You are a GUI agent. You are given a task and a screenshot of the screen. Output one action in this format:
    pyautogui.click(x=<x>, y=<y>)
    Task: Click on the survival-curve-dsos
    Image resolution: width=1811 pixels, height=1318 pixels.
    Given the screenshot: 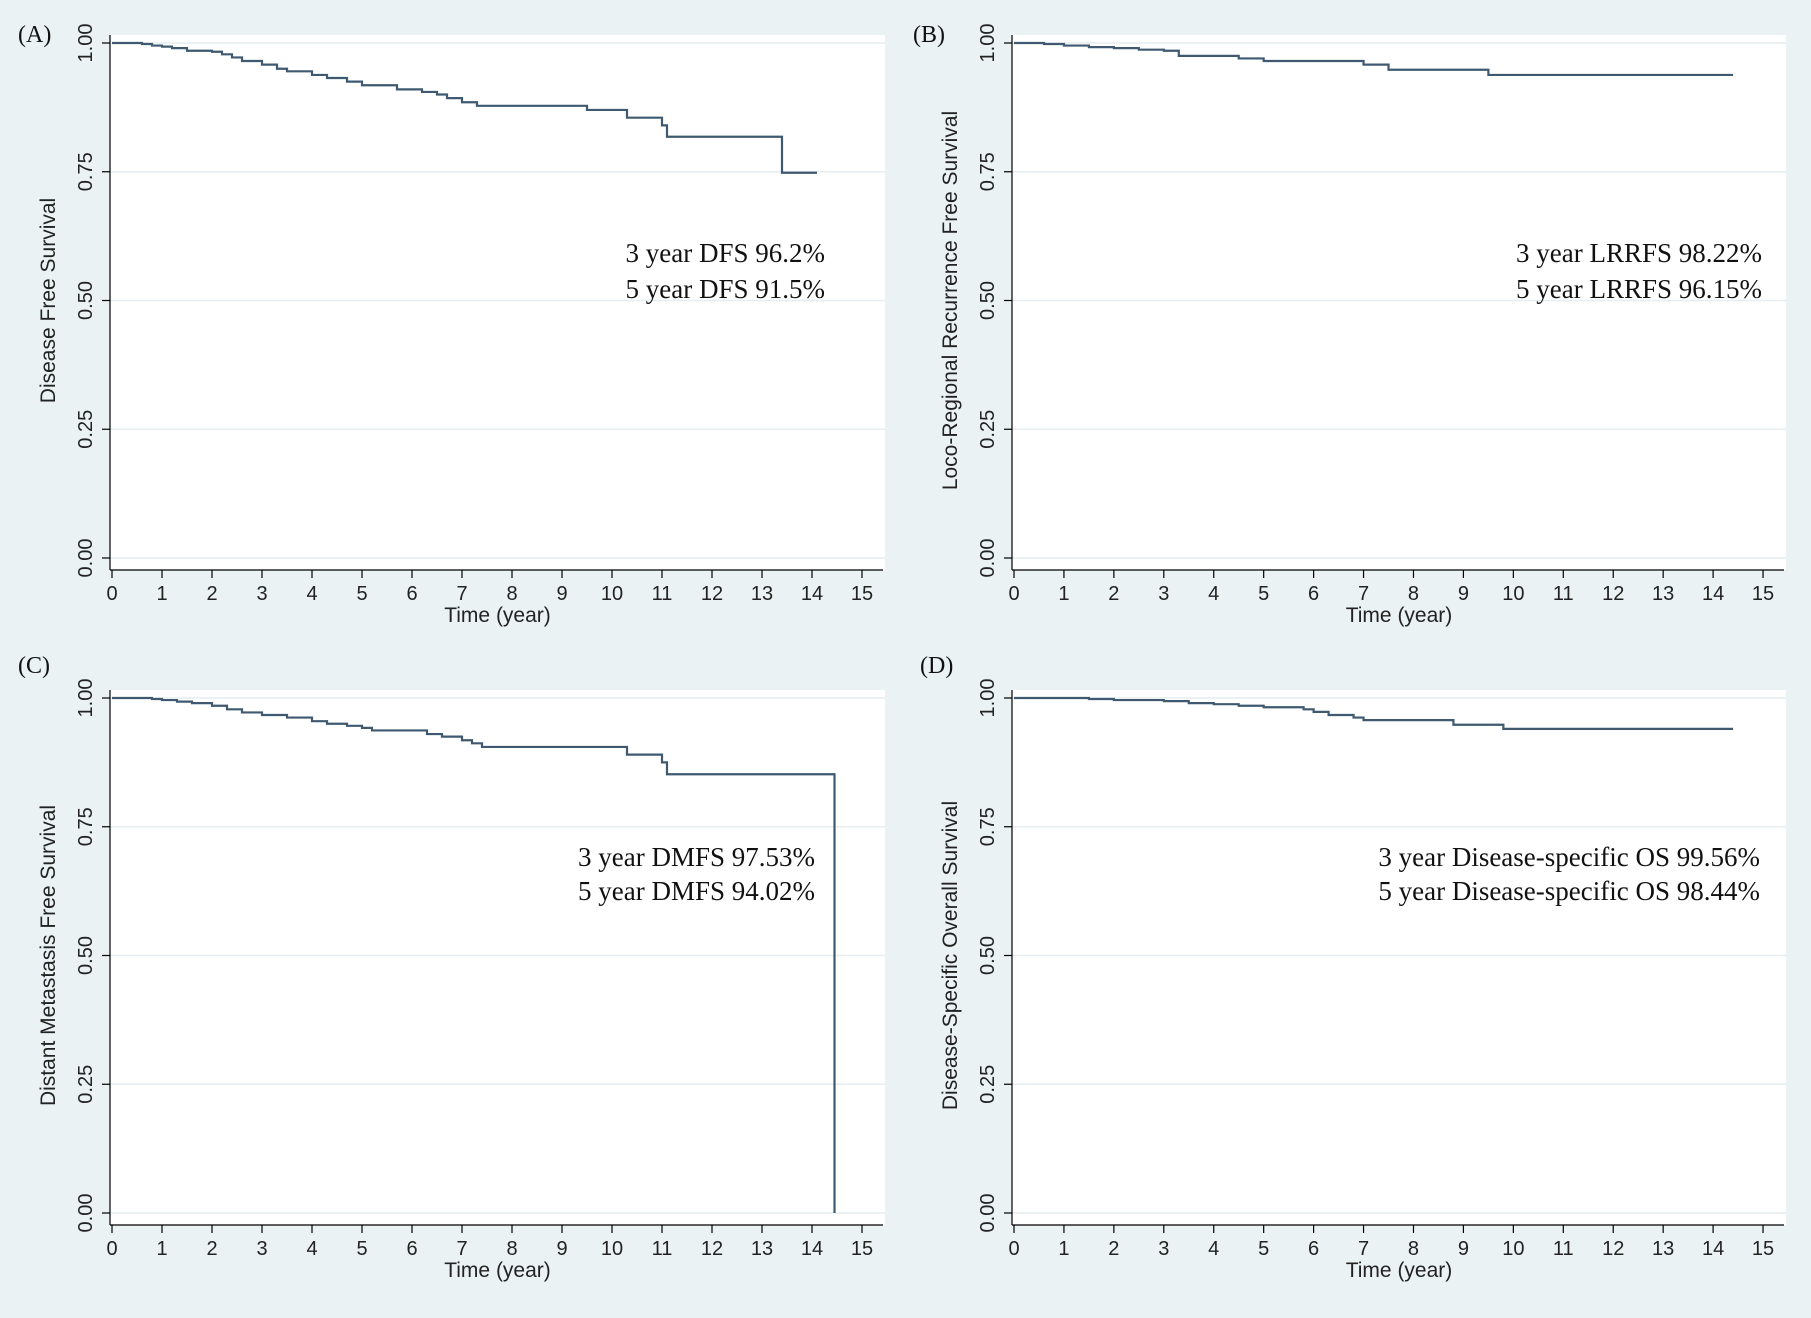 What is the action you would take?
    pyautogui.click(x=1374, y=713)
    